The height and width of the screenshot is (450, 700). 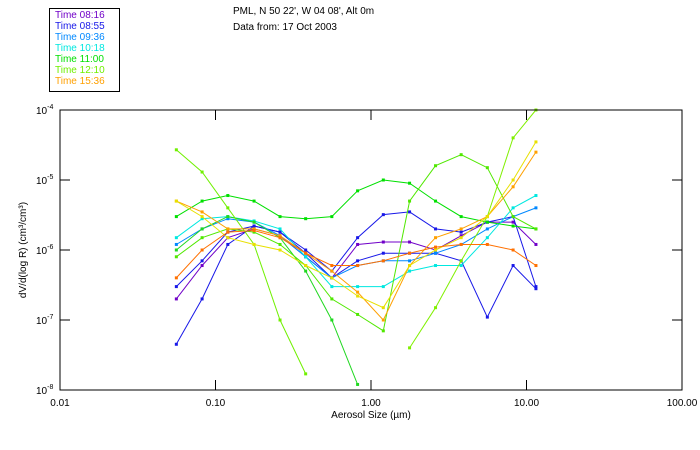 I want to click on legend-item: Time 08:16, so click(x=80, y=15).